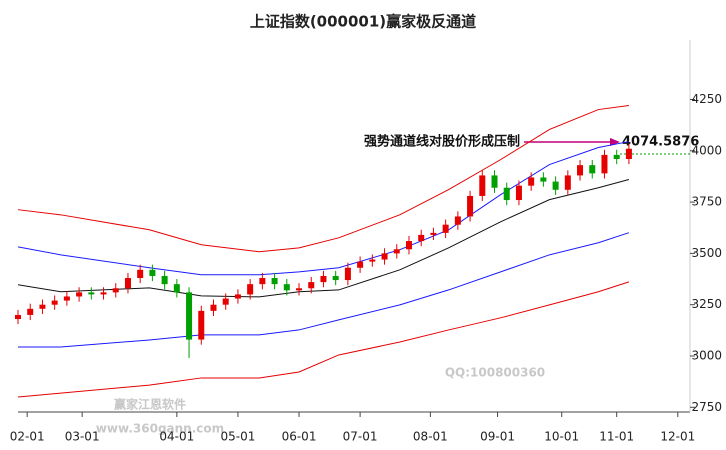  I want to click on y-tick-label: 2750, so click(706, 407).